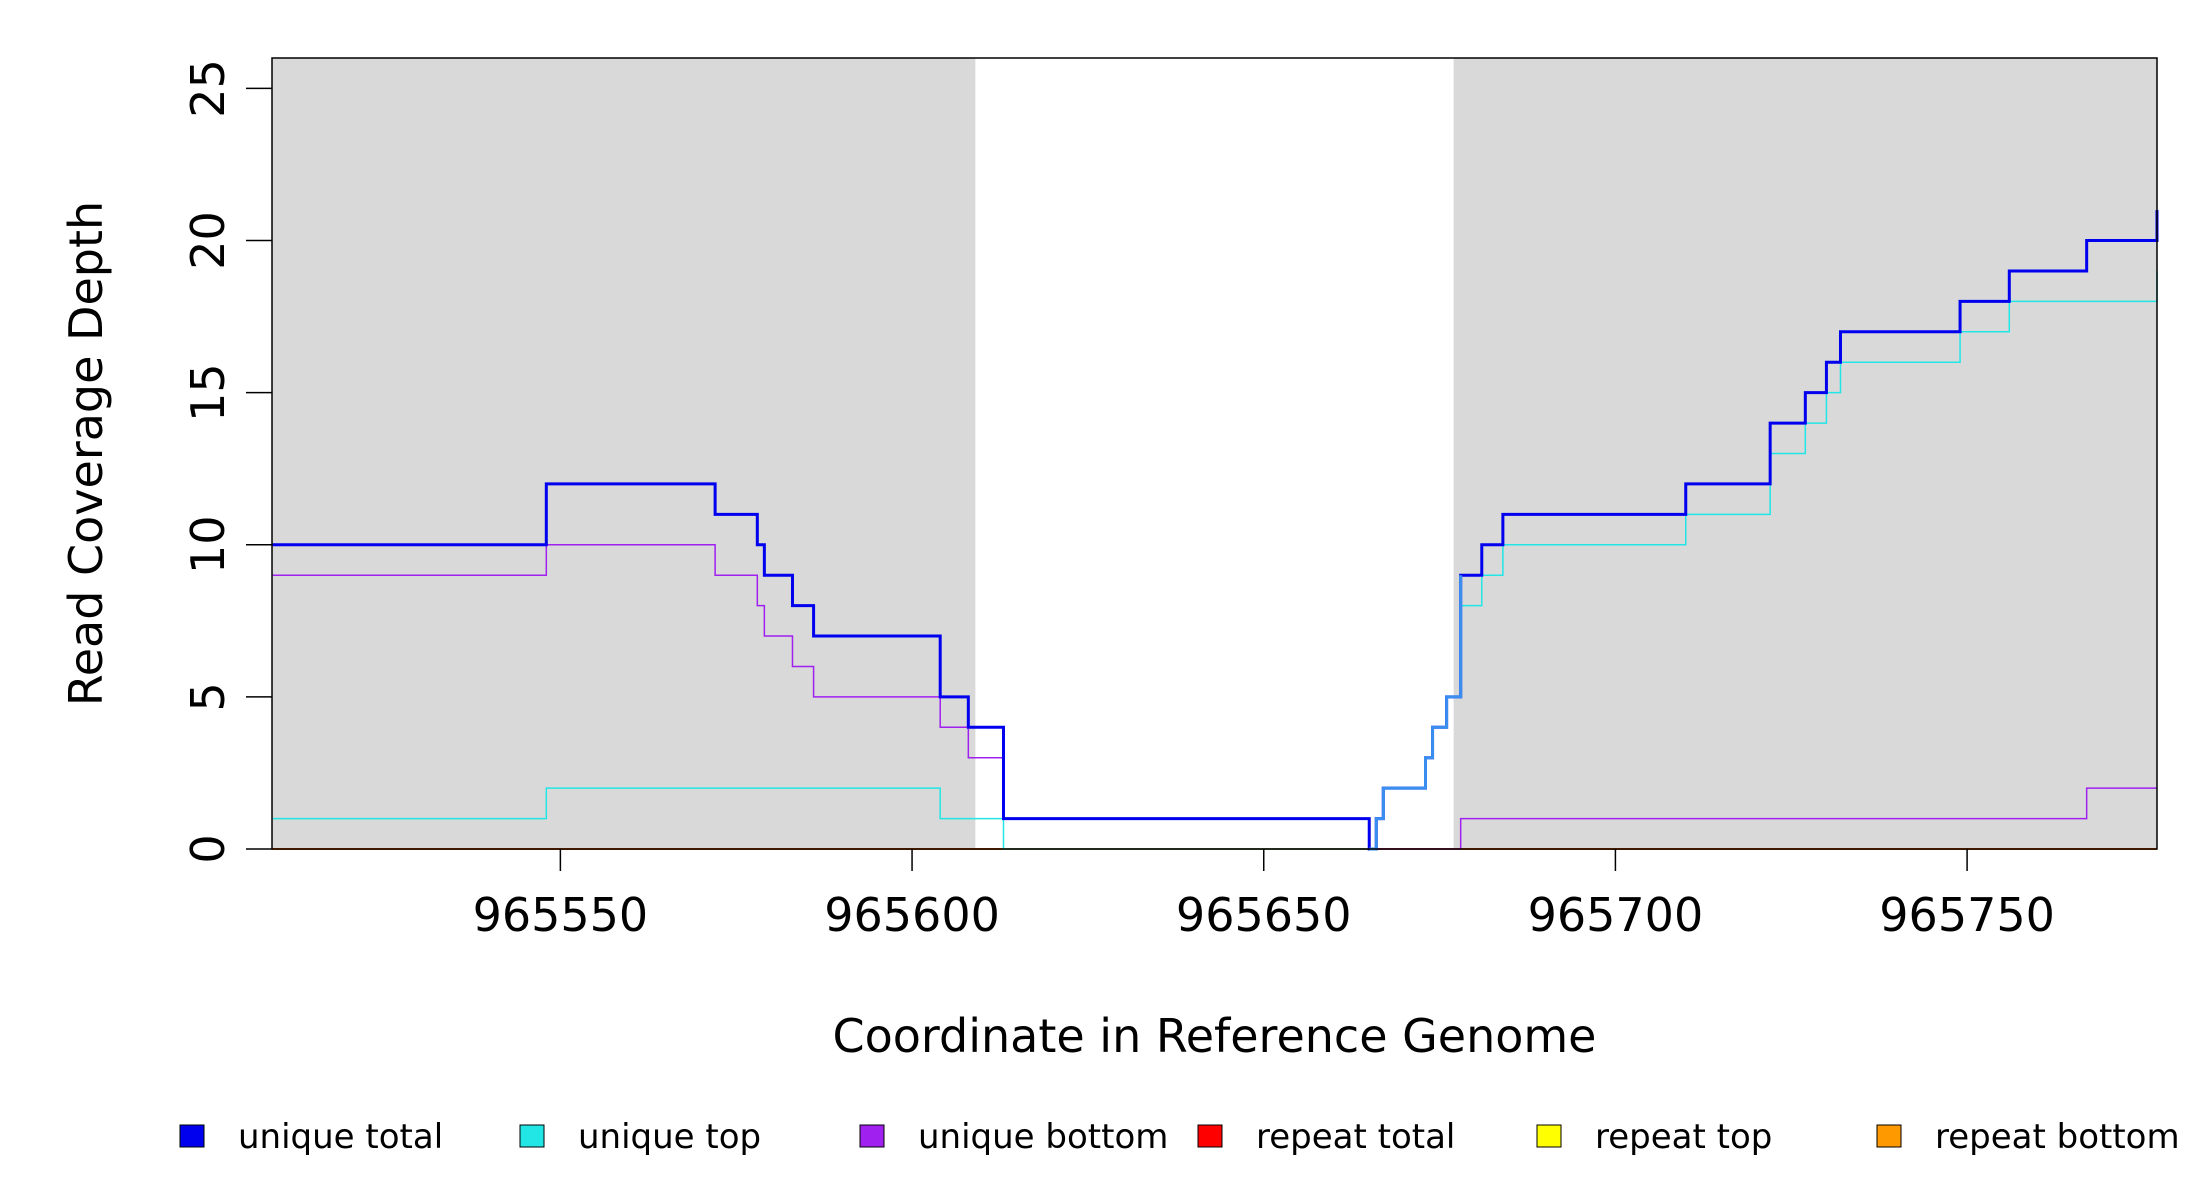  What do you see at coordinates (208, 392) in the screenshot?
I see `y-tick-label: 15` at bounding box center [208, 392].